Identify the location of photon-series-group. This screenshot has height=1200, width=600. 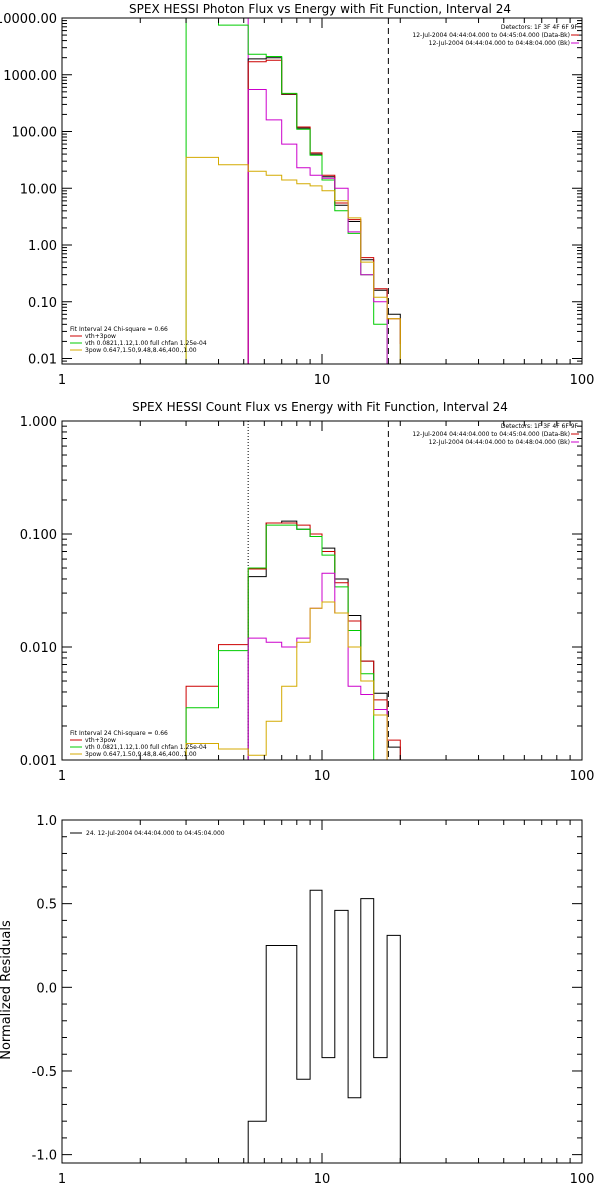
(293, 191).